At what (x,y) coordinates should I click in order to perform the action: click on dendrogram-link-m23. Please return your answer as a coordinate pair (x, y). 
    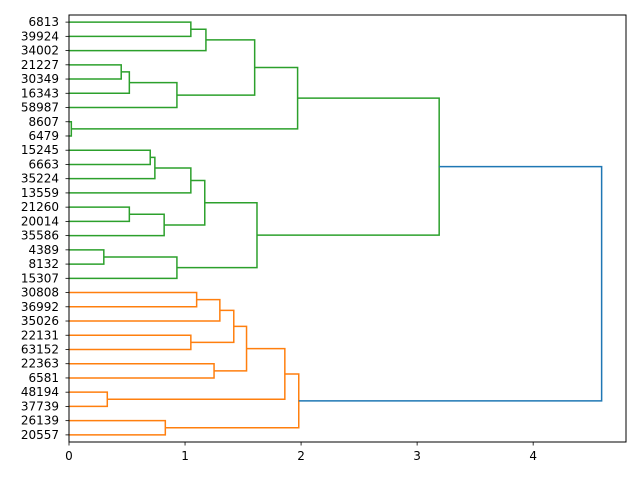
    Looking at the image, I should click on (216, 67).